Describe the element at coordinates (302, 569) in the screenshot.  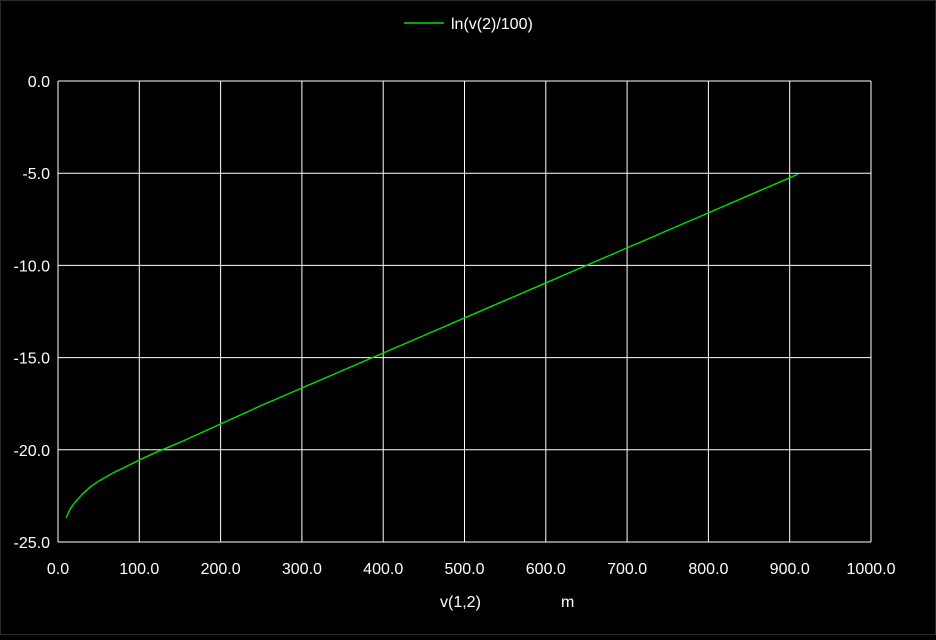
I see `x-tick-label: 300.0` at that location.